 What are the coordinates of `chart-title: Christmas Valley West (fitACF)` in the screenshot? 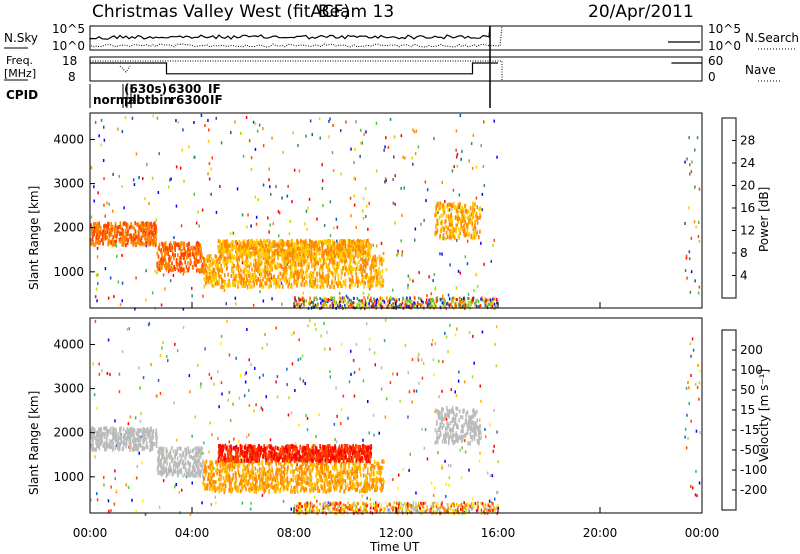 It's located at (221, 12).